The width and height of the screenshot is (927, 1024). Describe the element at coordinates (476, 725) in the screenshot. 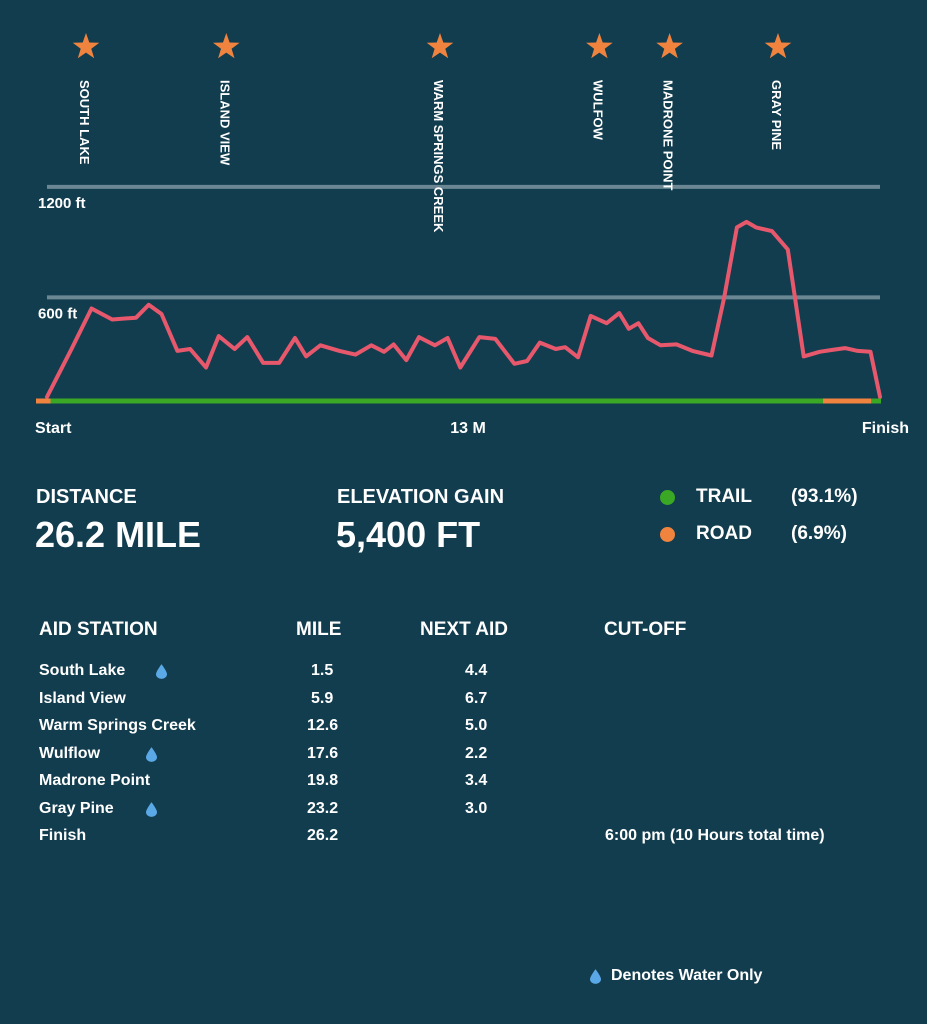

I see `station-next-aid: 5.0` at that location.